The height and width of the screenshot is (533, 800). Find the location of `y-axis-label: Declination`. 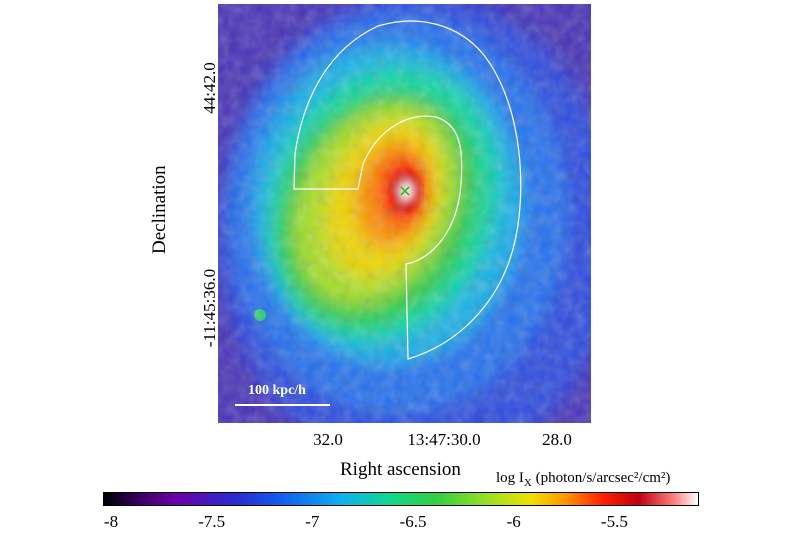

y-axis-label: Declination is located at coordinates (159, 209).